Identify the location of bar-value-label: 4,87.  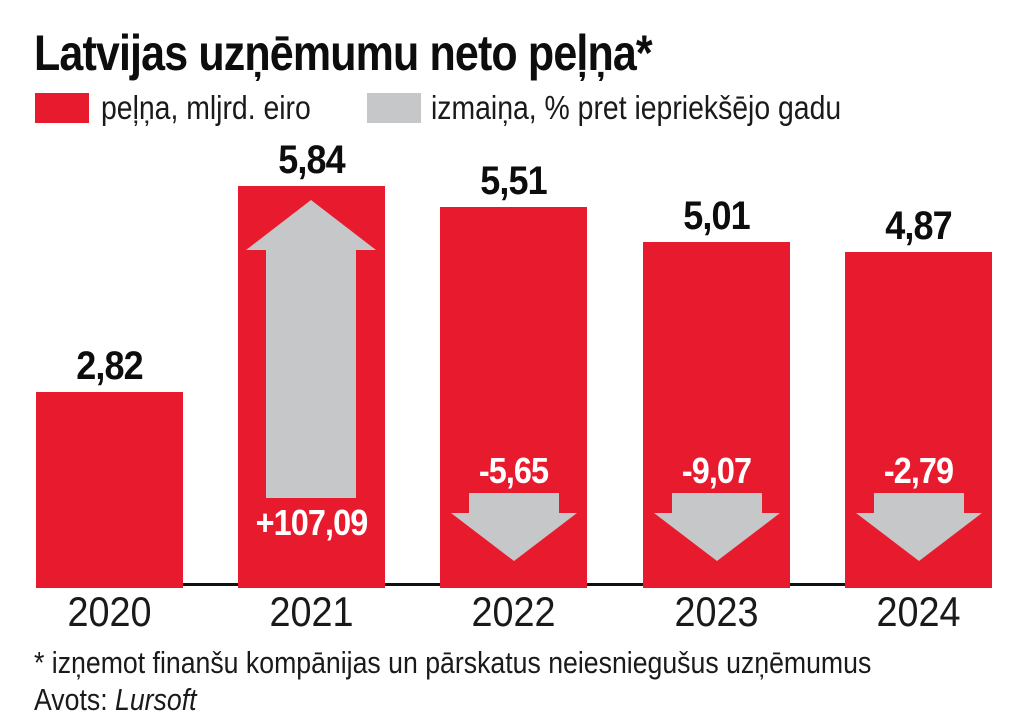
(918, 226).